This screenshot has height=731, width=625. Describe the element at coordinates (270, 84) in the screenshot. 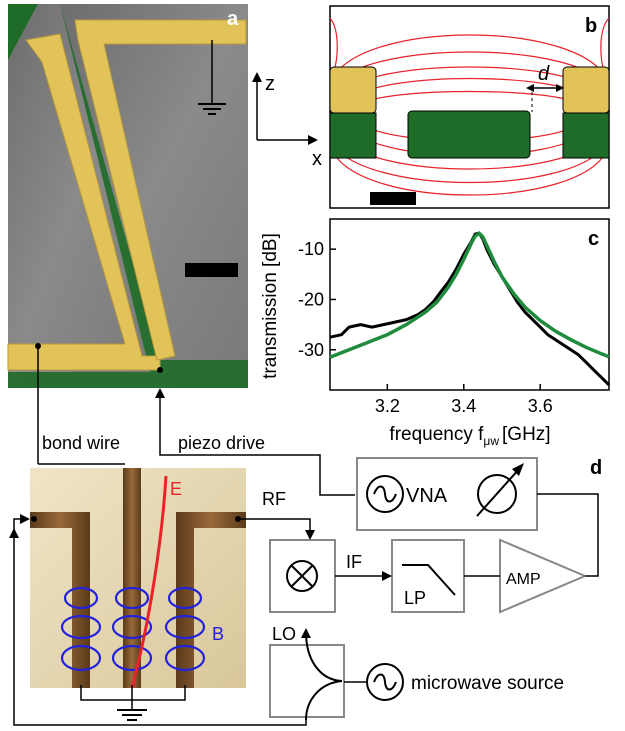

I see `axis-label-z: z` at that location.